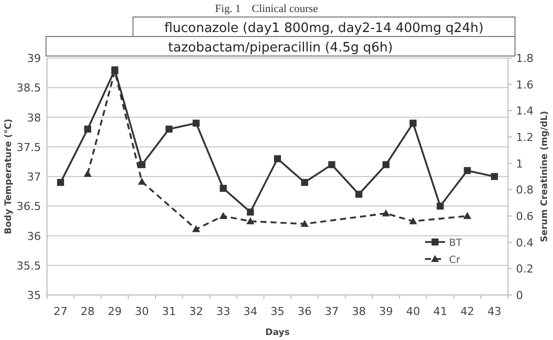 This screenshot has height=340, width=553. Describe the element at coordinates (525, 269) in the screenshot. I see `y2-tick-label: 0.2` at that location.